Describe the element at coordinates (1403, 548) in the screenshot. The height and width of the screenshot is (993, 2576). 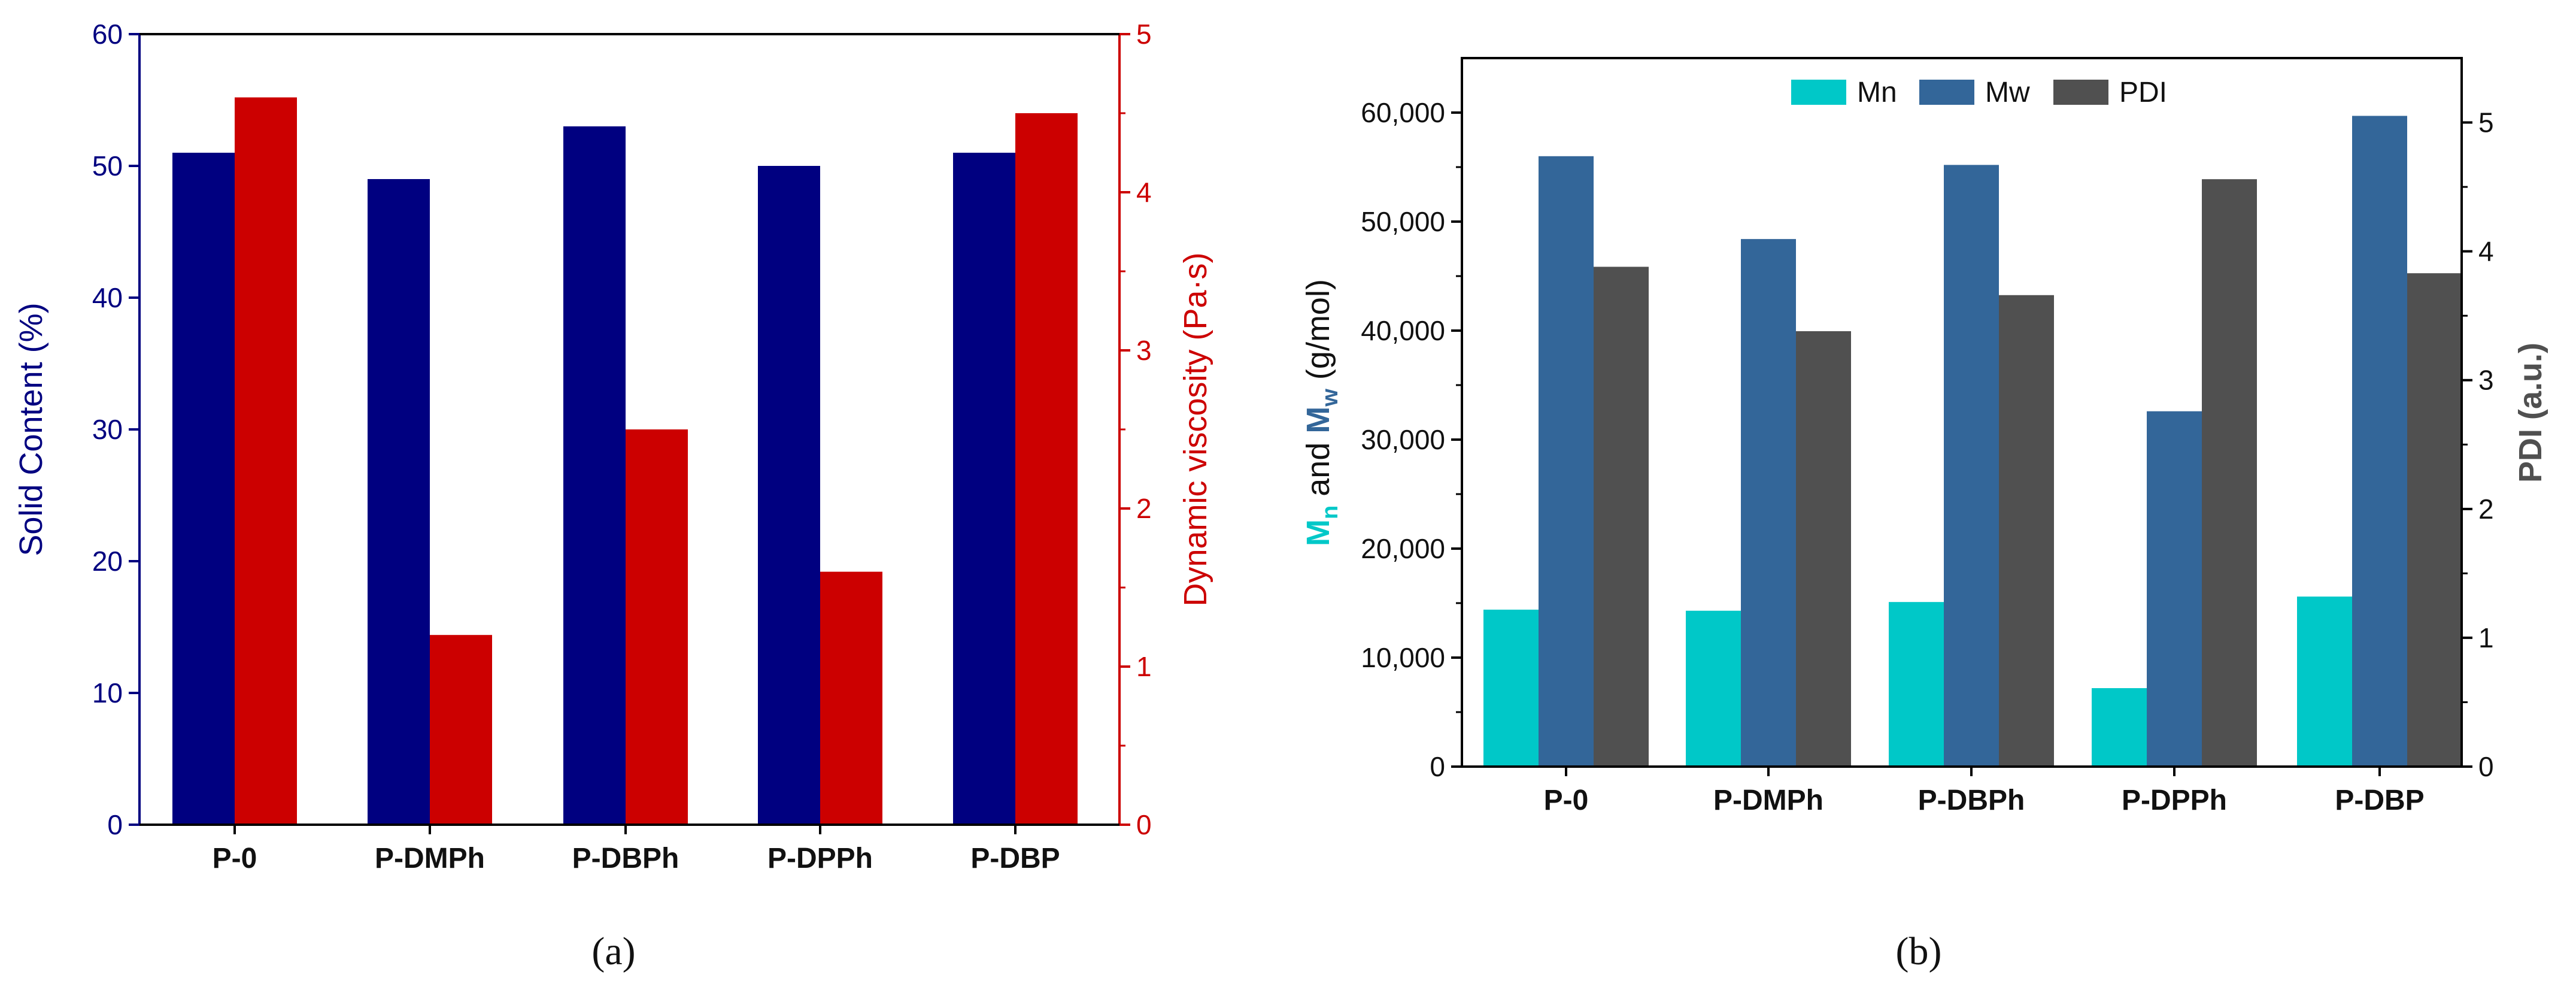
I see `y-tick-label: 20,000` at that location.